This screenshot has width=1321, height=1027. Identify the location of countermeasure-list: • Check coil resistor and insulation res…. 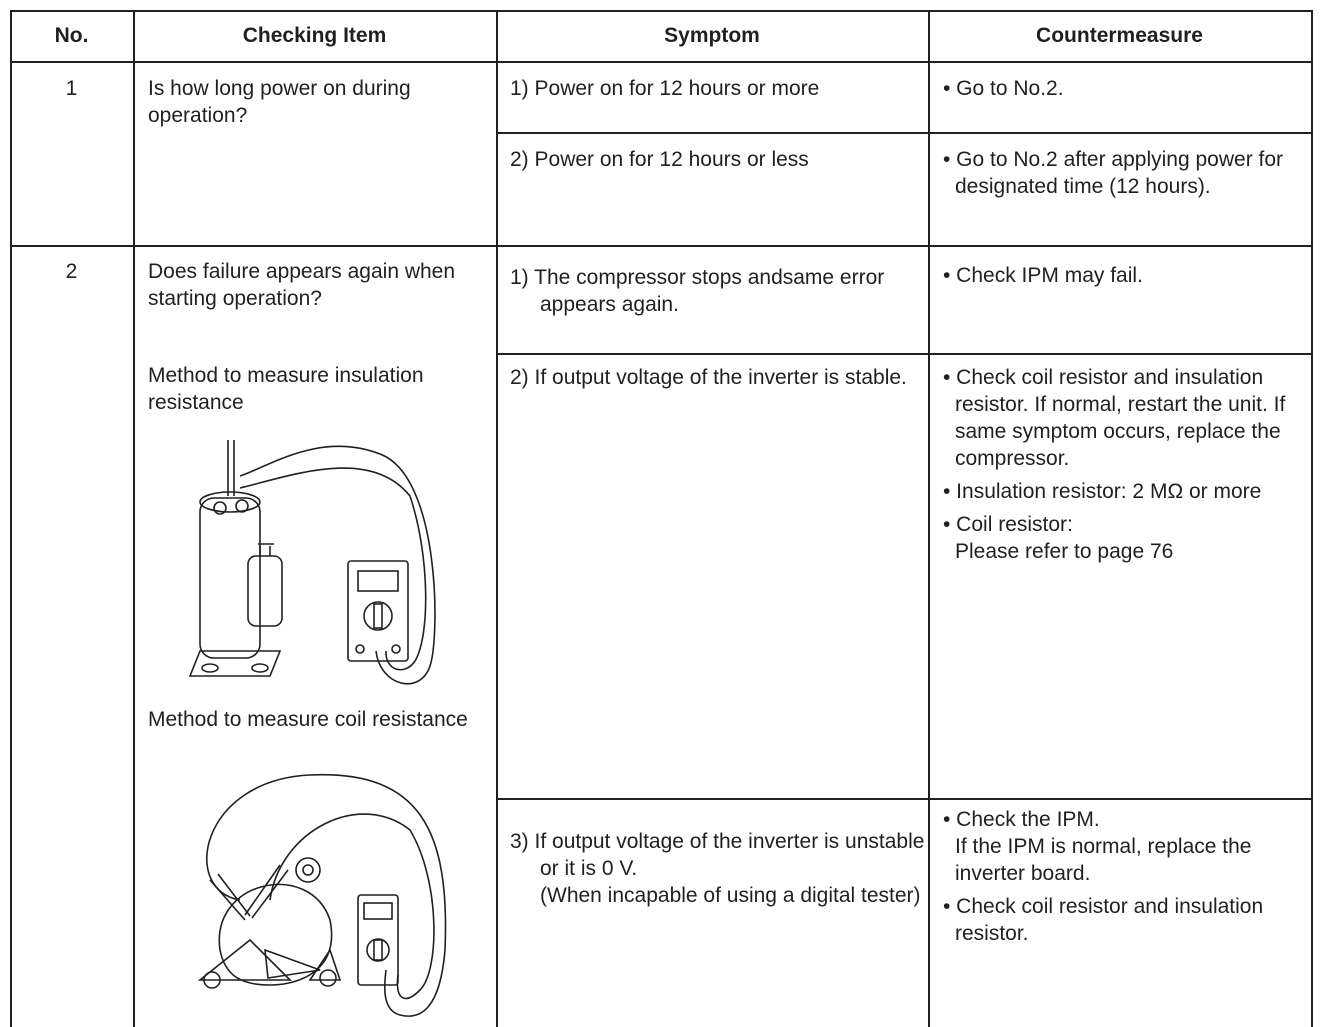
(1123, 467).